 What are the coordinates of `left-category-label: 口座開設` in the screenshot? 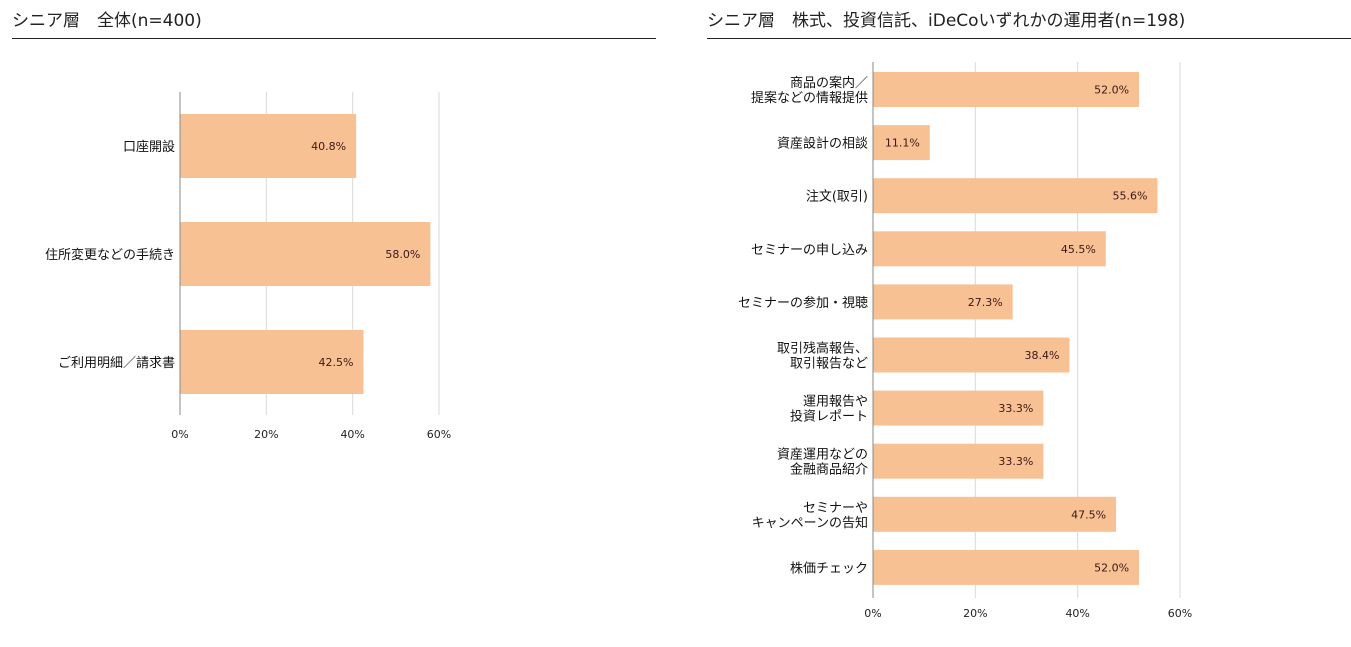 It's located at (149, 147).